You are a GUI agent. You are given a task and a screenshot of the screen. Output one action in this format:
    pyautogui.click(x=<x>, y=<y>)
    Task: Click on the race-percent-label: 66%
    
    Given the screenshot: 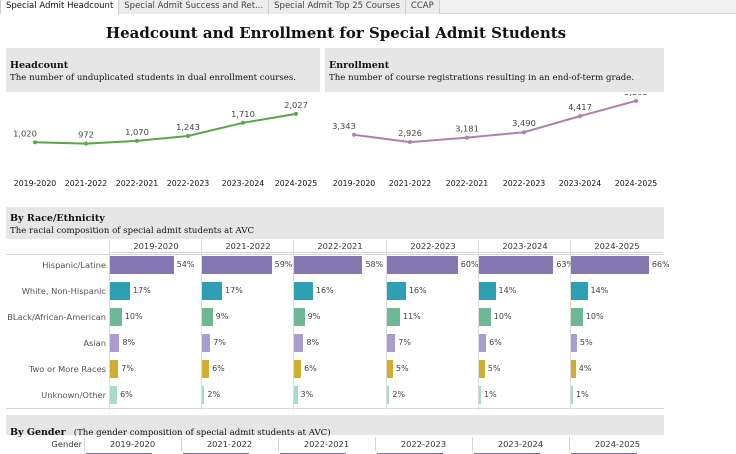 What is the action you would take?
    pyautogui.click(x=660, y=264)
    